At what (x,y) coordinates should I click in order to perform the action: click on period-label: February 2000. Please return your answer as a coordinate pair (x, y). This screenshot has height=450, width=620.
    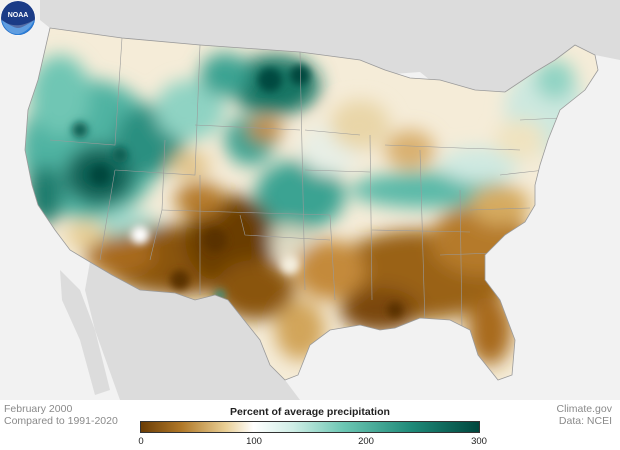
    Looking at the image, I should click on (38, 409).